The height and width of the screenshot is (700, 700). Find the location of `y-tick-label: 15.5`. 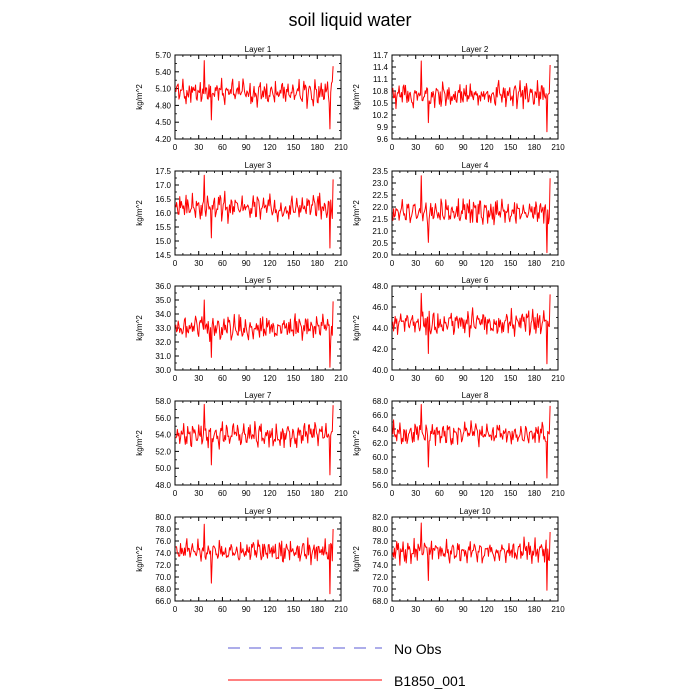

y-tick-label: 15.5 is located at coordinates (163, 227).